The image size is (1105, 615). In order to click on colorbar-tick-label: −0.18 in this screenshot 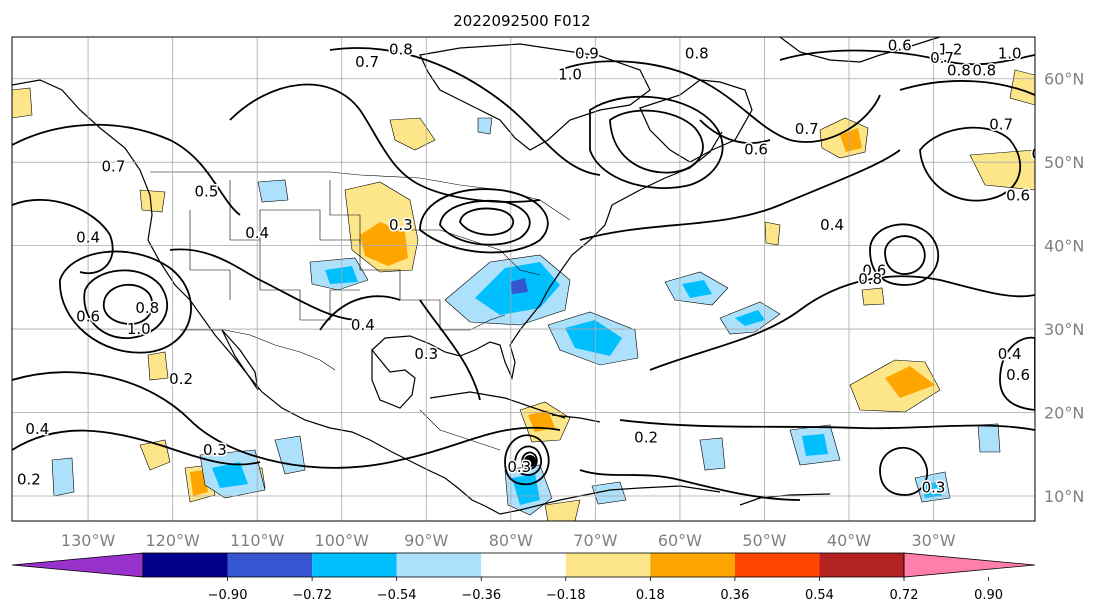, I will do `click(566, 595)`.